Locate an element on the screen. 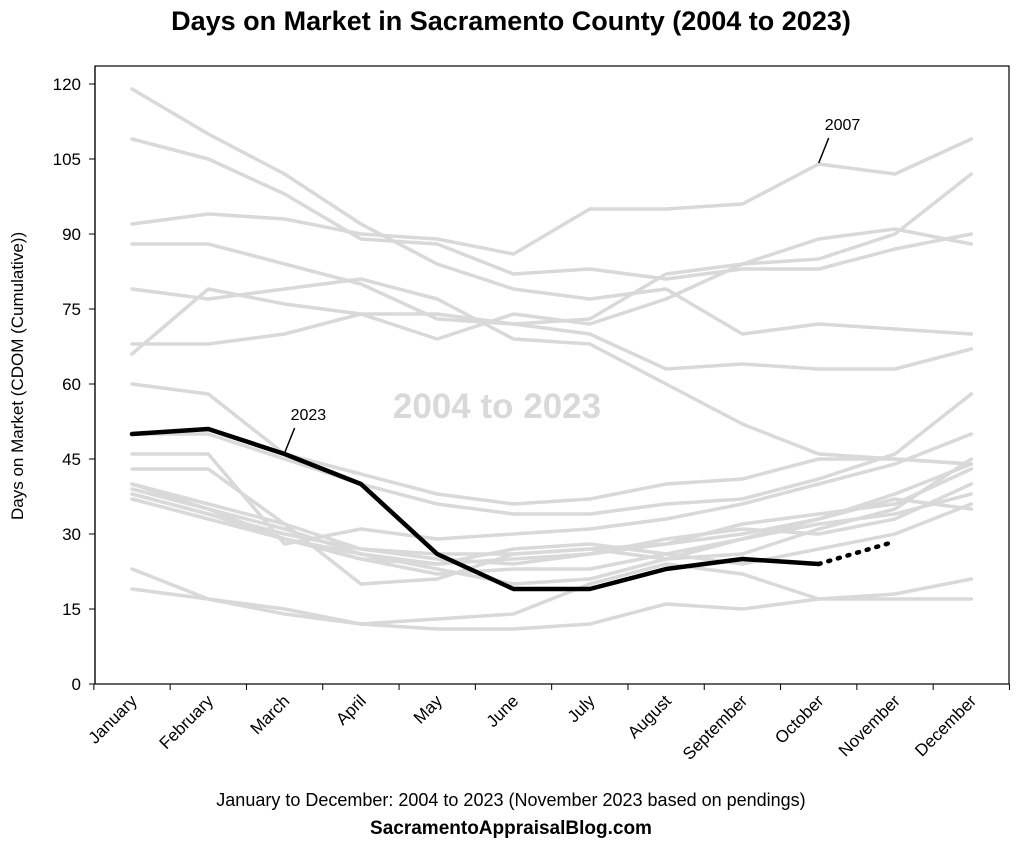  series-line-2023 is located at coordinates (475, 509).